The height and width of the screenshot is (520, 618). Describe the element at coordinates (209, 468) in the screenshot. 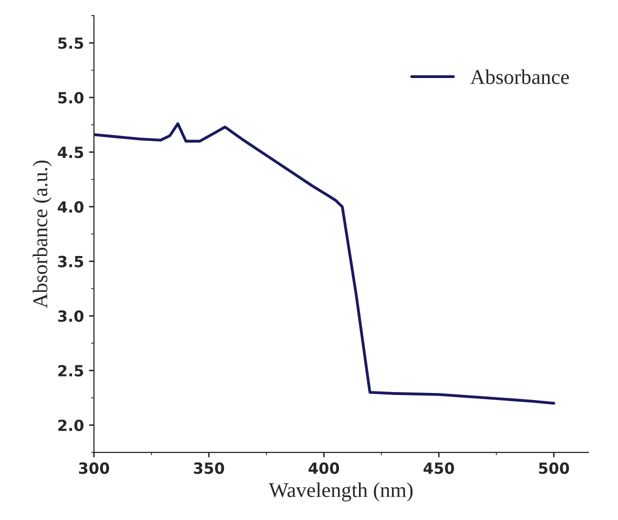

I see `x-tick-label: 350` at that location.